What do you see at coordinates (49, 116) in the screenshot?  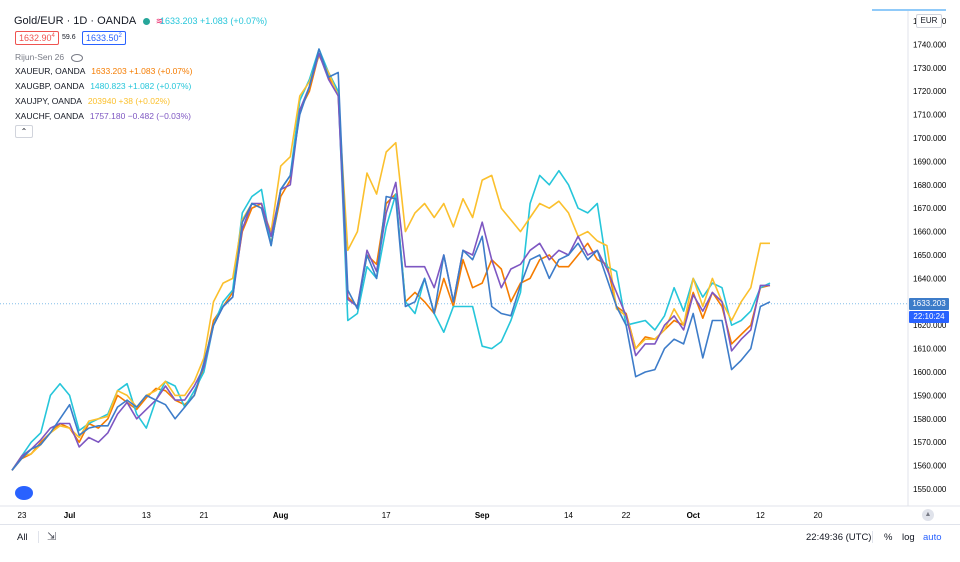 I see `legend-symbol-name: XAUCHF, OANDA` at bounding box center [49, 116].